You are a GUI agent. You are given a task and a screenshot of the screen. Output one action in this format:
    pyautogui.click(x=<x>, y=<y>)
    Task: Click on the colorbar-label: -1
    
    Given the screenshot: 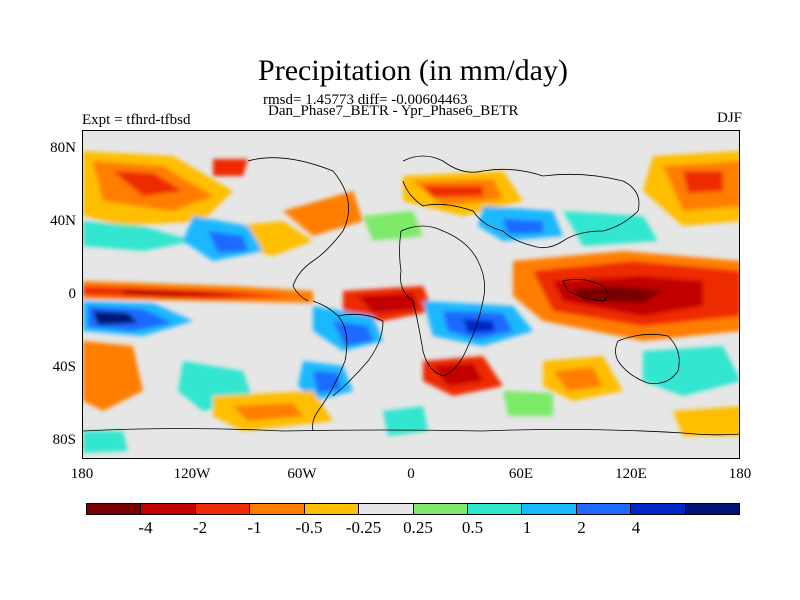 What is the action you would take?
    pyautogui.click(x=254, y=527)
    